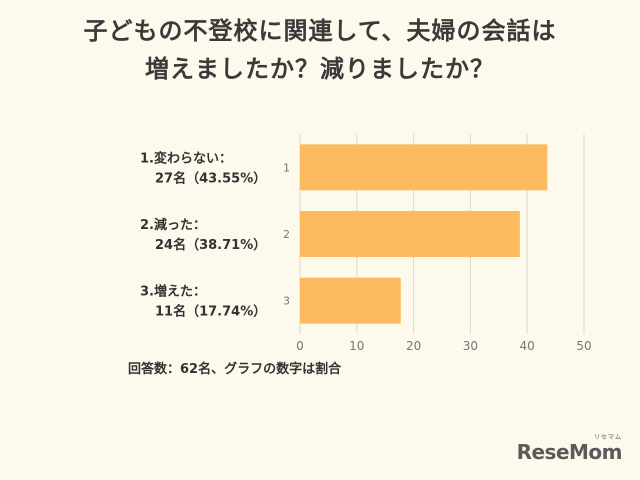 The image size is (640, 480). I want to click on category-label-3-line2: 11名（17.74%）, so click(210, 312).